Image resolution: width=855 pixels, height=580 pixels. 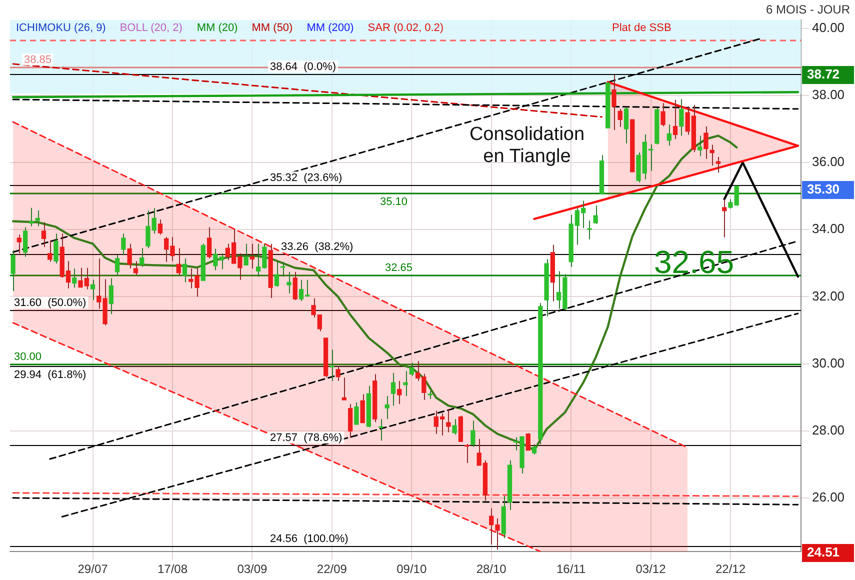 I want to click on y-tick-label: 36.00, so click(x=828, y=162).